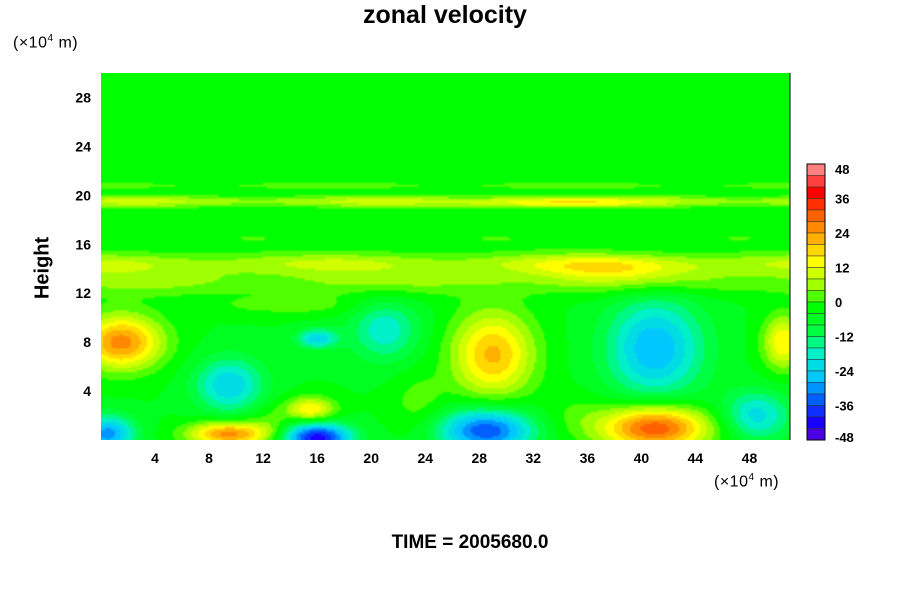  What do you see at coordinates (842, 233) in the screenshot?
I see `colorbar-tick-label: 24` at bounding box center [842, 233].